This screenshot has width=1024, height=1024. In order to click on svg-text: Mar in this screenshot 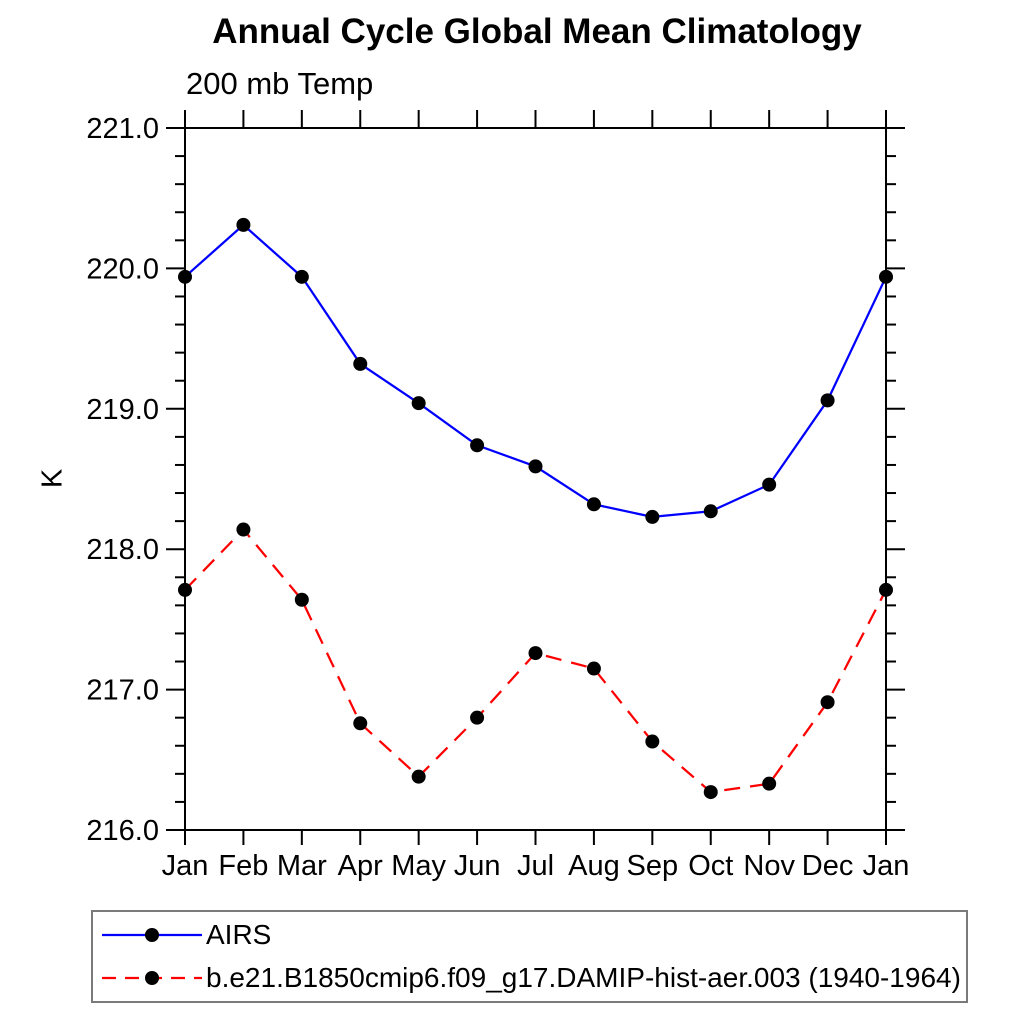, I will do `click(302, 866)`.